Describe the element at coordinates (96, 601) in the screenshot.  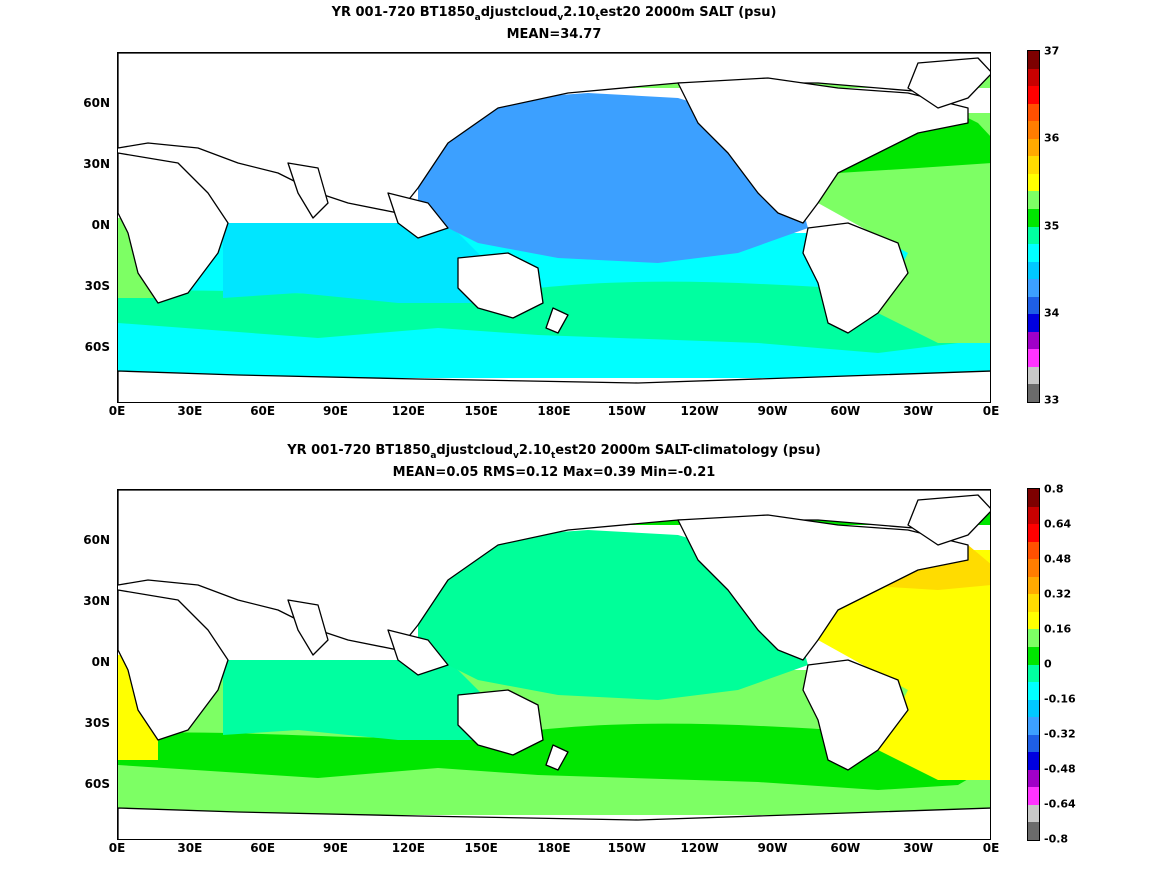
I see `y-tick-label: 30N` at that location.